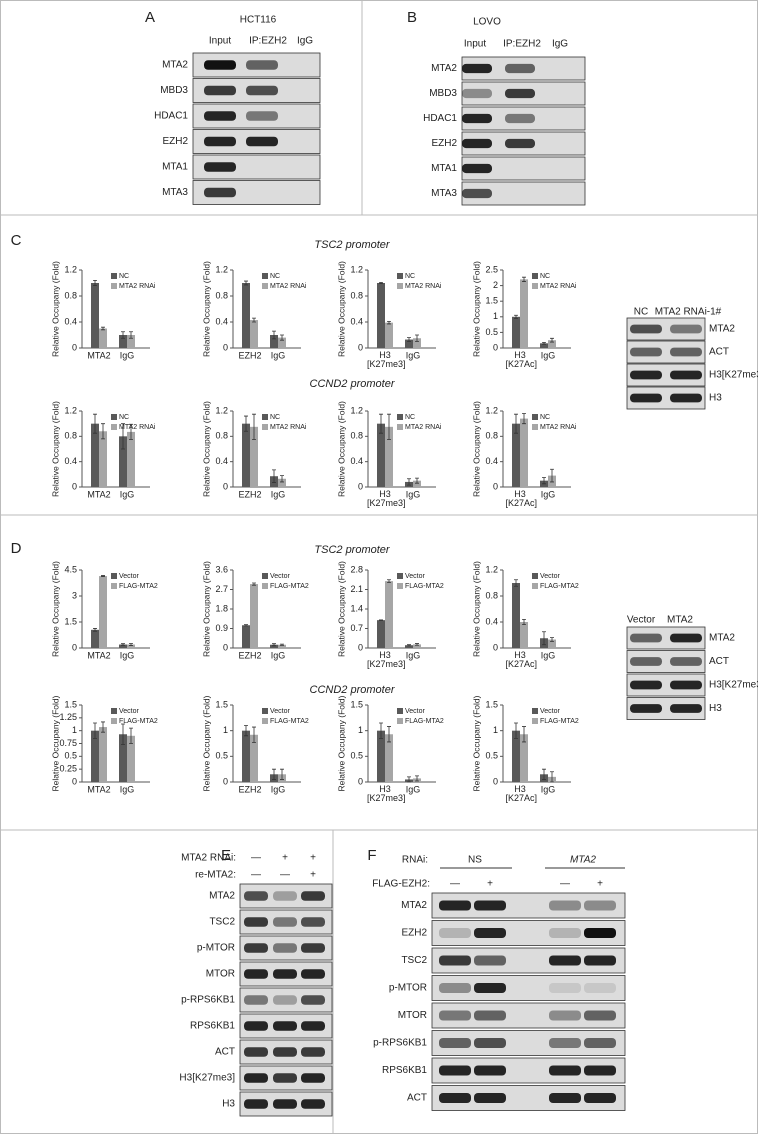 The height and width of the screenshot is (1134, 758). I want to click on y-tick-label: 0.8, so click(70, 295).